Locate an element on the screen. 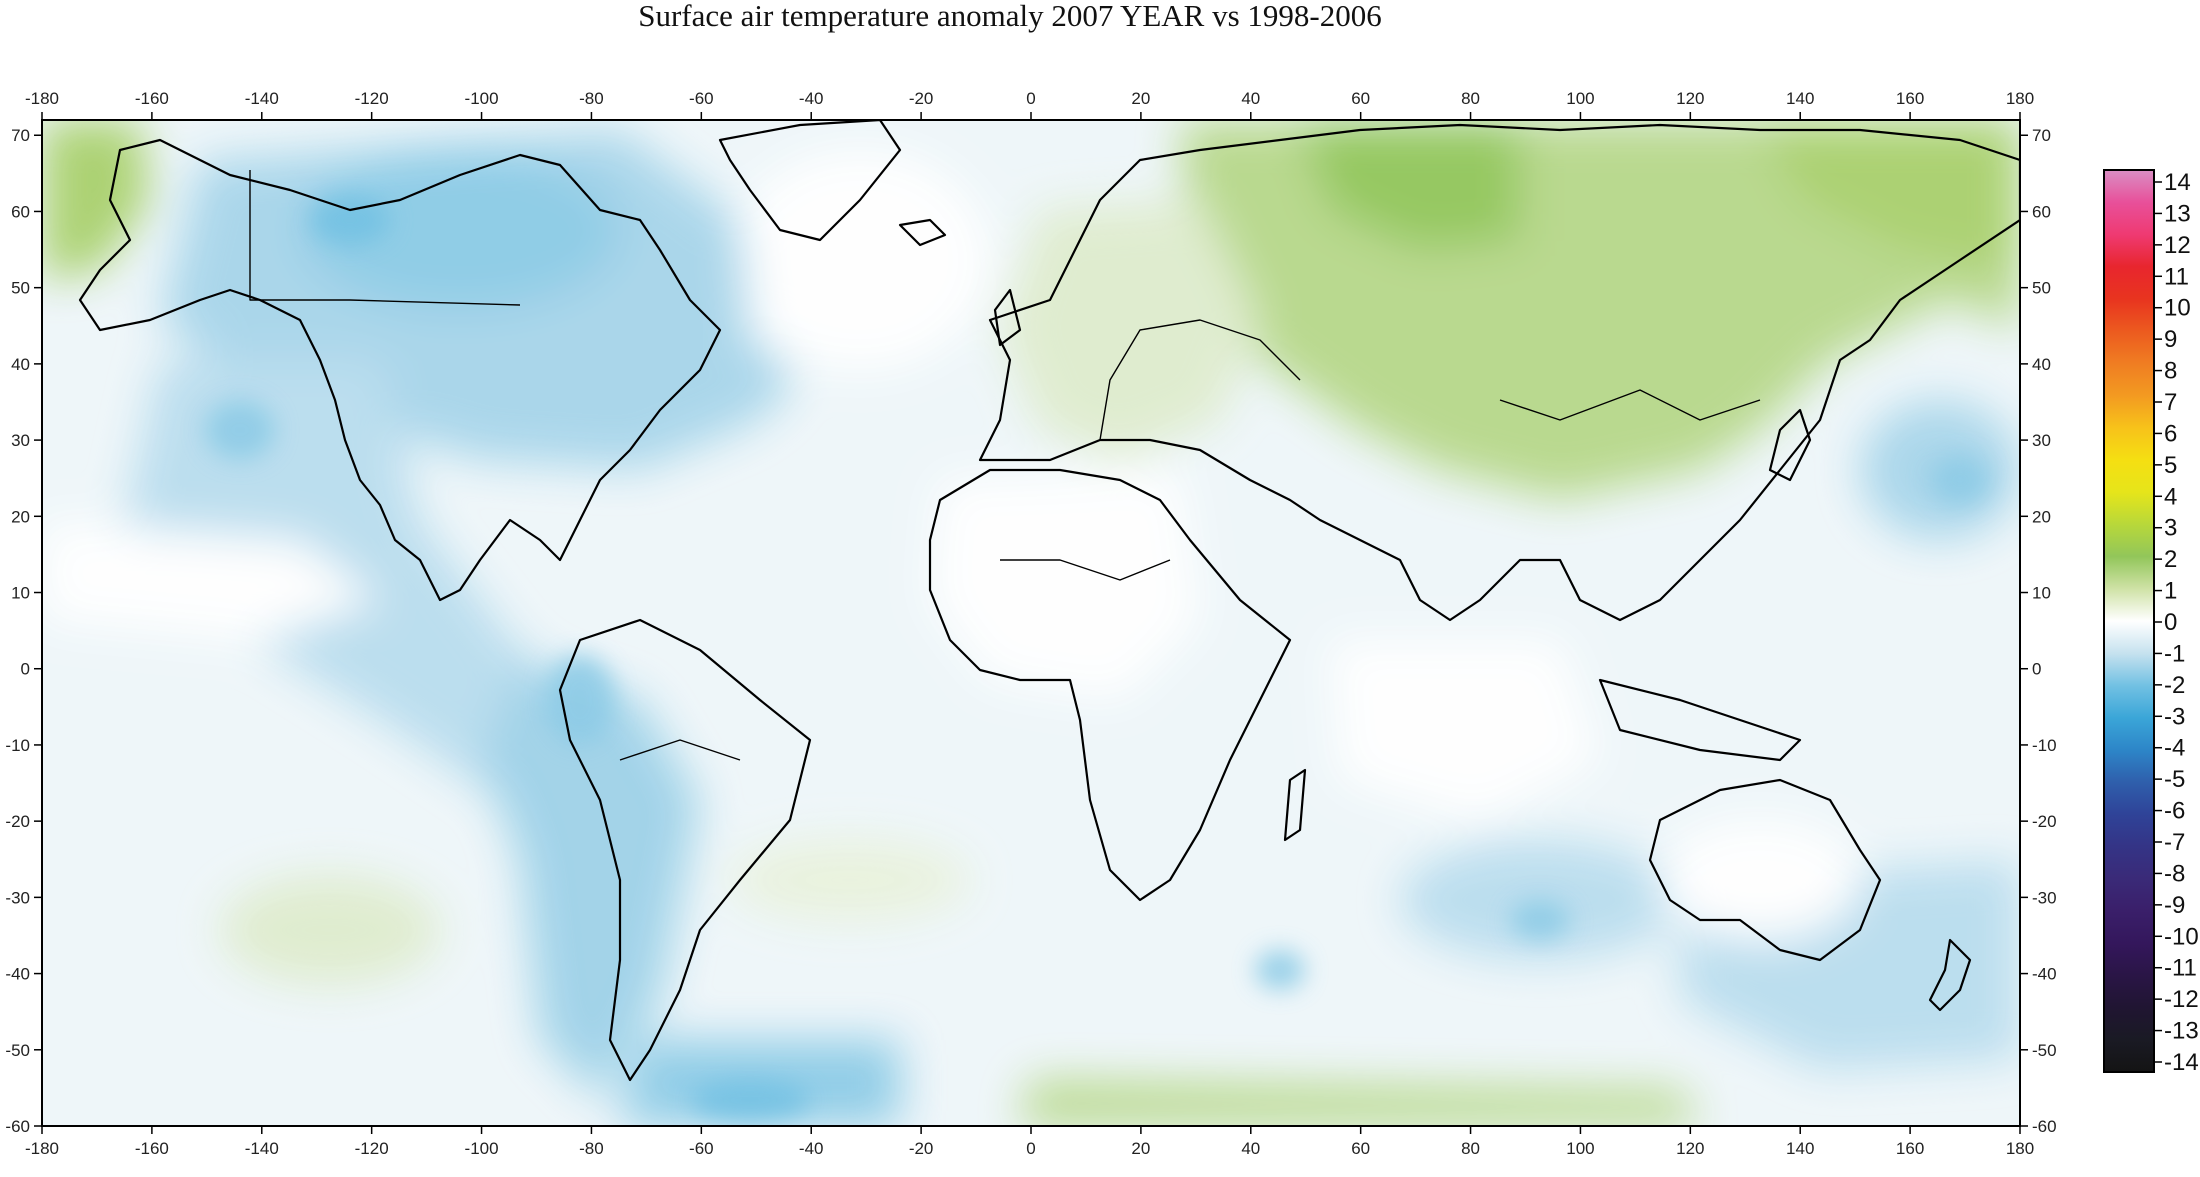 This screenshot has width=2200, height=1177. colorbar-label: -9 is located at coordinates (2174, 905).